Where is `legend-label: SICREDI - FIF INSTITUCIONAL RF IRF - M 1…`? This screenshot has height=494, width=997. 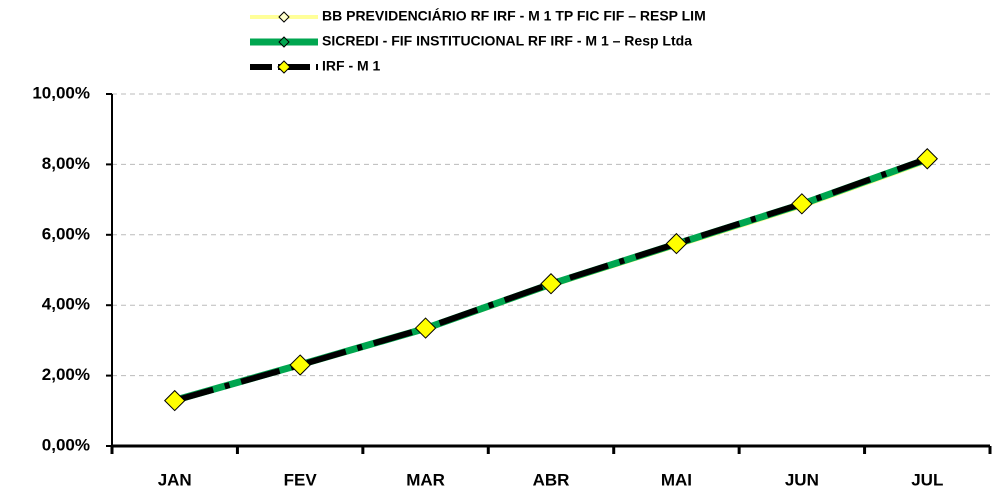 legend-label: SICREDI - FIF INSTITUCIONAL RF IRF - M 1… is located at coordinates (507, 41).